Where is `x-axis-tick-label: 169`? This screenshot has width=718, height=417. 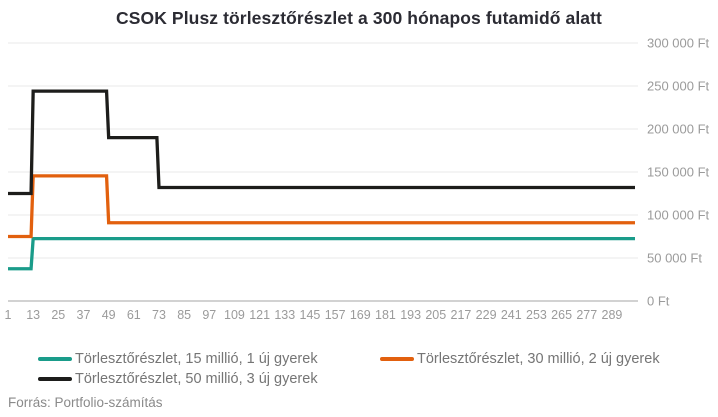 x-axis-tick-label: 169 is located at coordinates (360, 315).